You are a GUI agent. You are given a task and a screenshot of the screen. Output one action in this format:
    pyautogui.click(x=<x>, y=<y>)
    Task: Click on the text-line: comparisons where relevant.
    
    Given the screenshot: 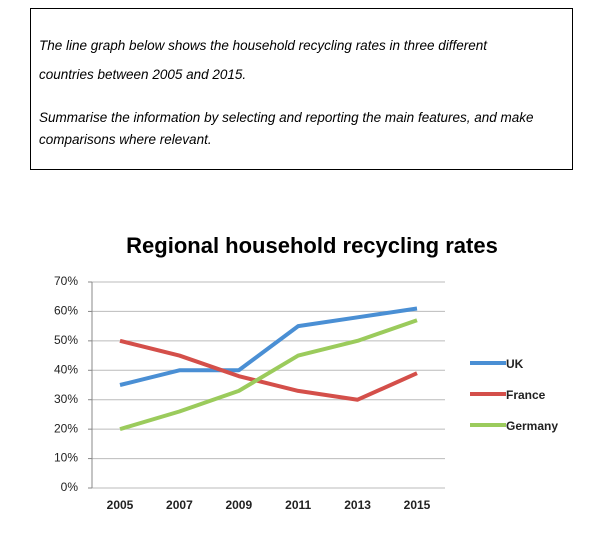 What is the action you would take?
    pyautogui.click(x=125, y=139)
    